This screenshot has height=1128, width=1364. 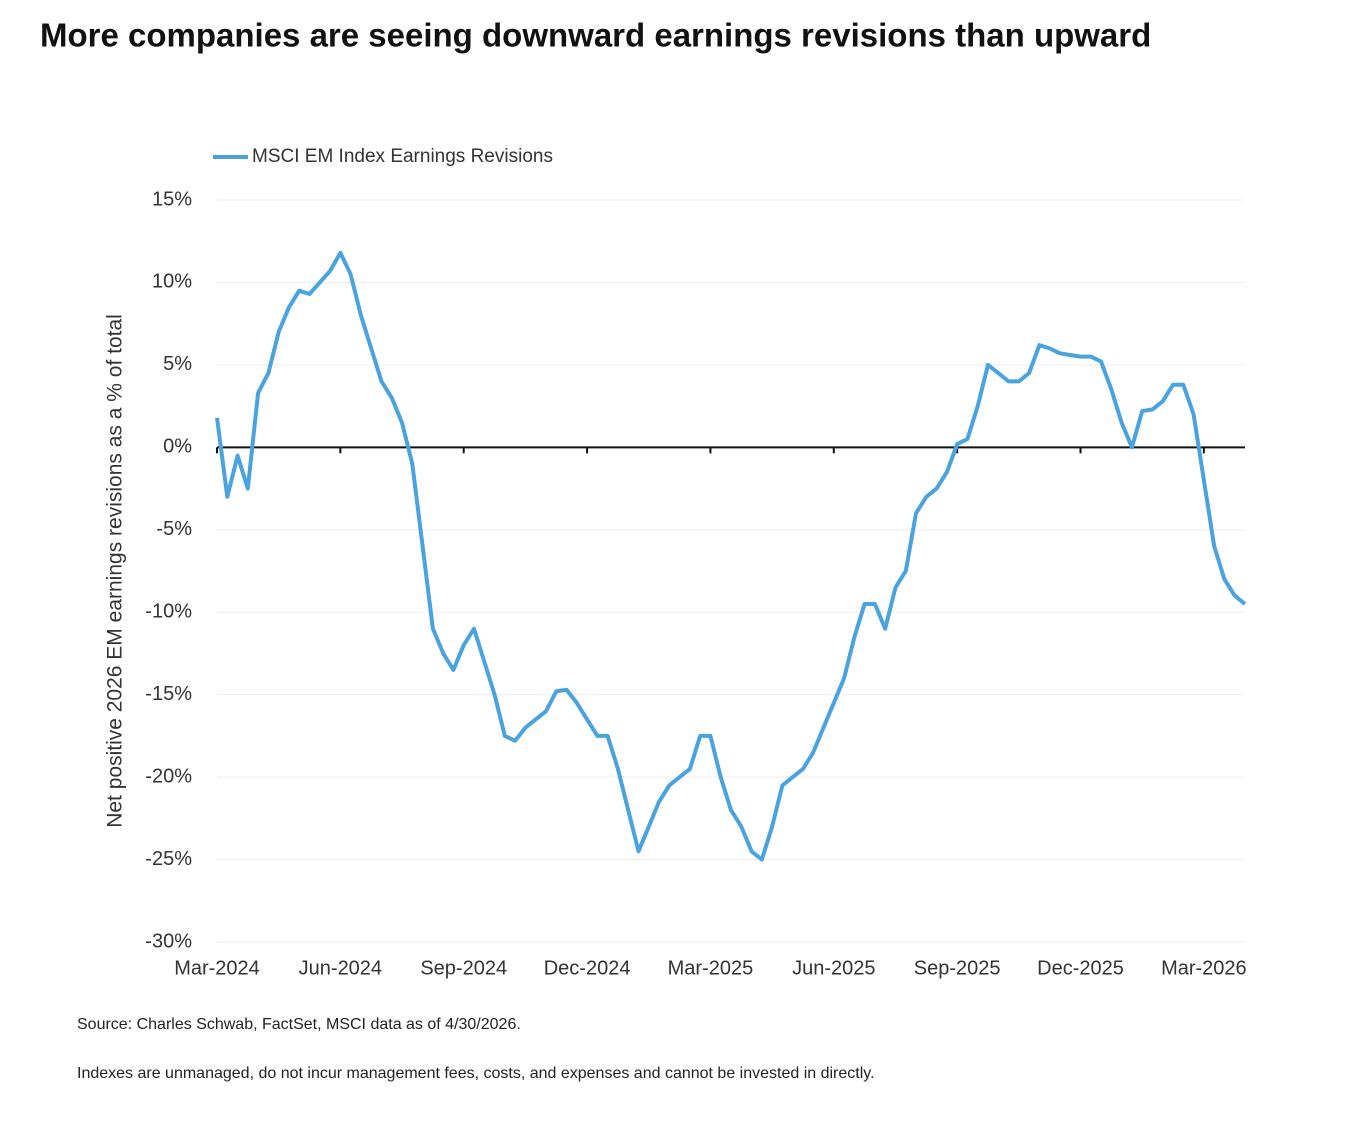 What do you see at coordinates (168, 941) in the screenshot?
I see `y-tick-label: -30%` at bounding box center [168, 941].